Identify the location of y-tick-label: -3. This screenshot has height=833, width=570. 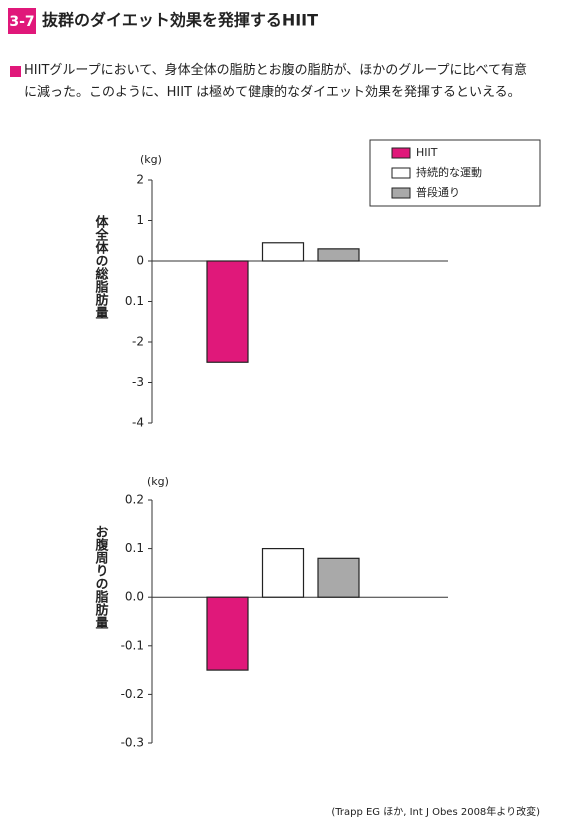
(138, 382).